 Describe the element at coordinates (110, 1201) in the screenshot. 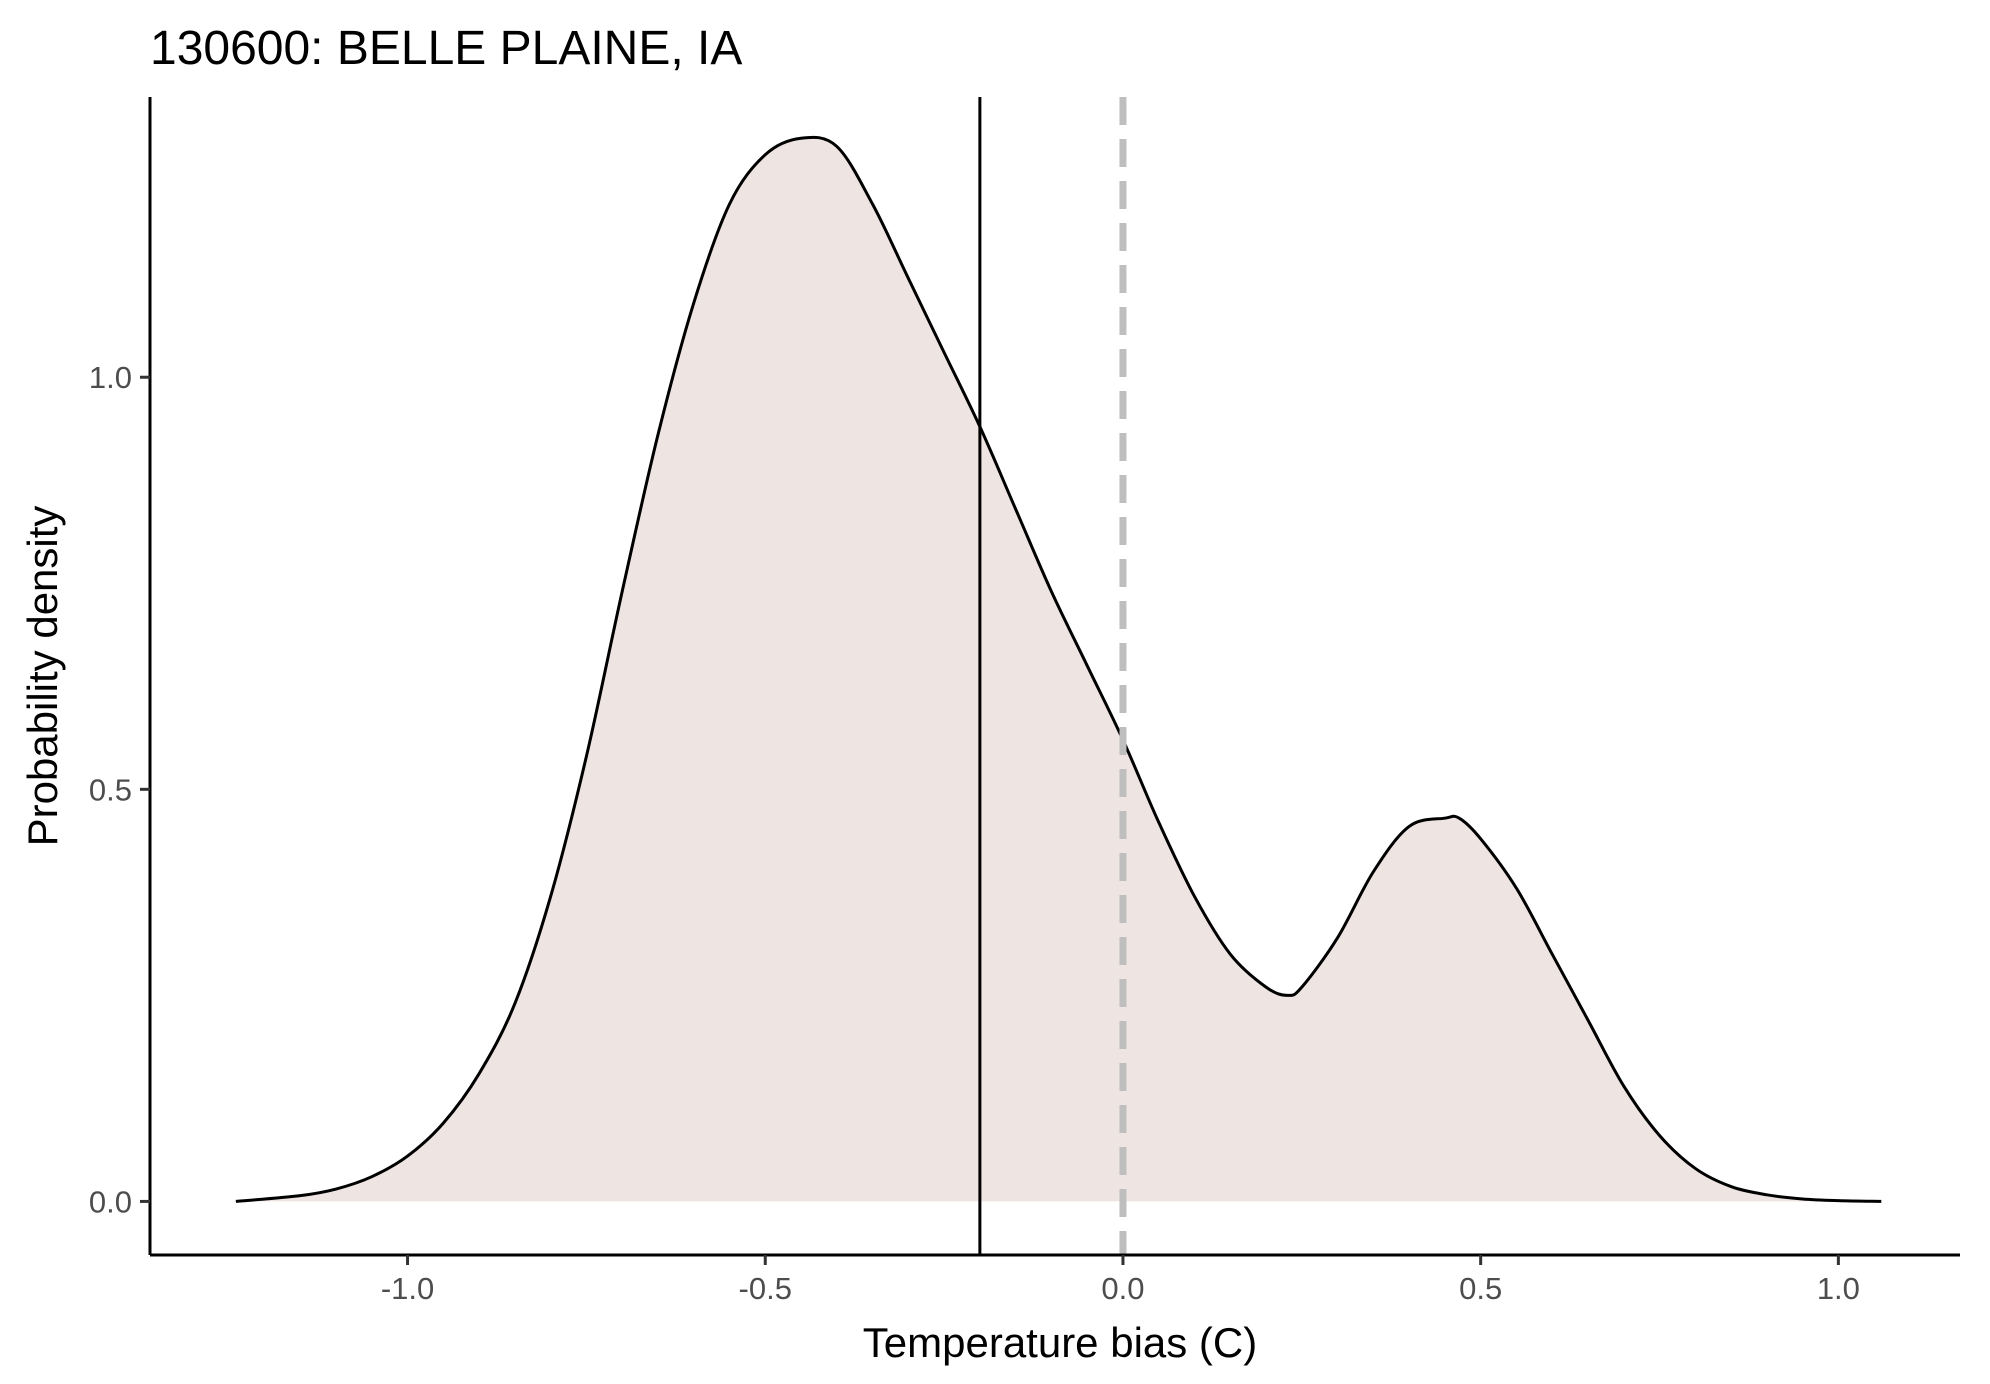

I see `y-tick-label: 0.0` at that location.